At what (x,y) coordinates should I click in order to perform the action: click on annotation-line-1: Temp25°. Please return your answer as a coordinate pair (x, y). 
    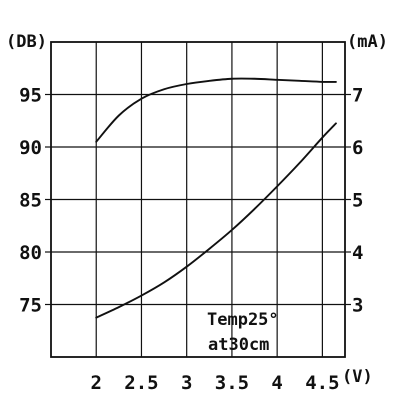
    Looking at the image, I should click on (243, 320).